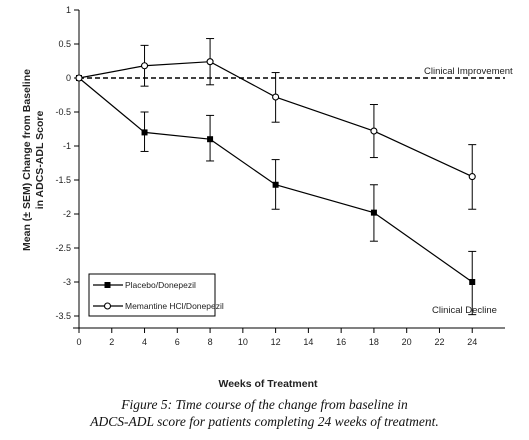 The height and width of the screenshot is (440, 529). Describe the element at coordinates (160, 285) in the screenshot. I see `legend-label-placebo: Placebo/Donepezil` at that location.